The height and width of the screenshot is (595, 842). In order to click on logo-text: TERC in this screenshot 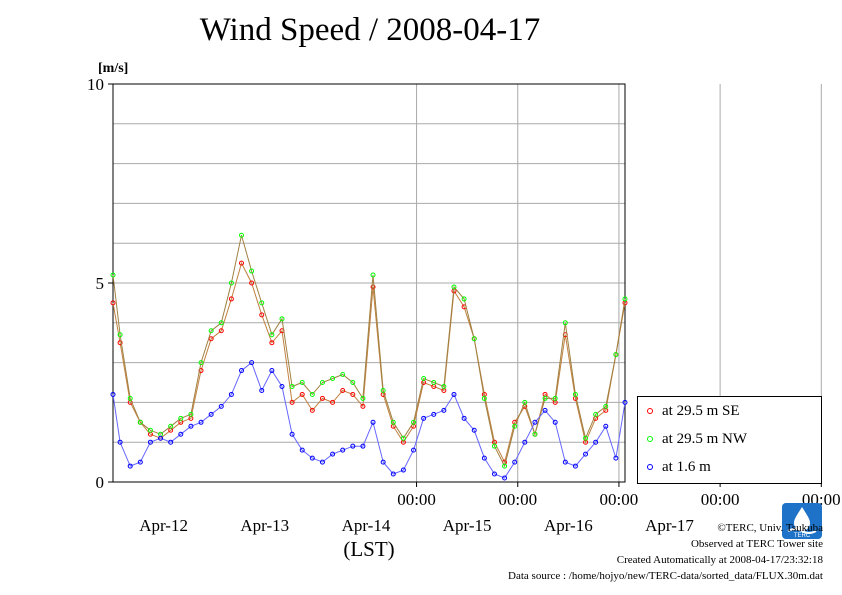, I will do `click(802, 536)`.